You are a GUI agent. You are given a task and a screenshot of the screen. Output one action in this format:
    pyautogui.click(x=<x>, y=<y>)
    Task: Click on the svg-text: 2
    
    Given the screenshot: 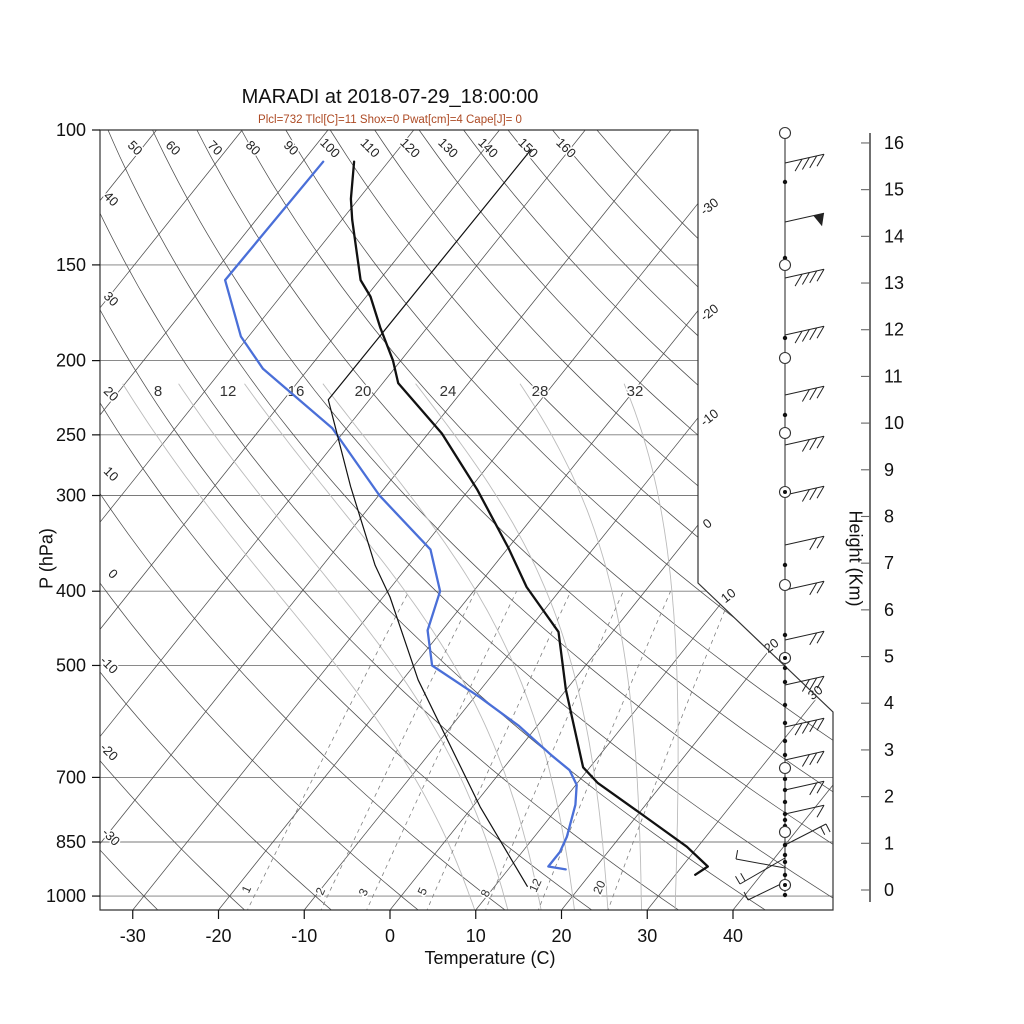 What is the action you would take?
    pyautogui.click(x=889, y=797)
    